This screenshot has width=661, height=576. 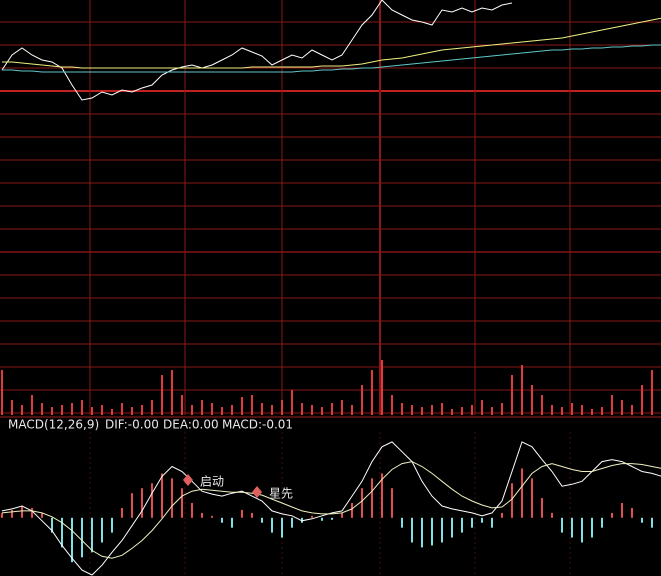 I want to click on indicator-label: DIF:-0.00, so click(x=132, y=425).